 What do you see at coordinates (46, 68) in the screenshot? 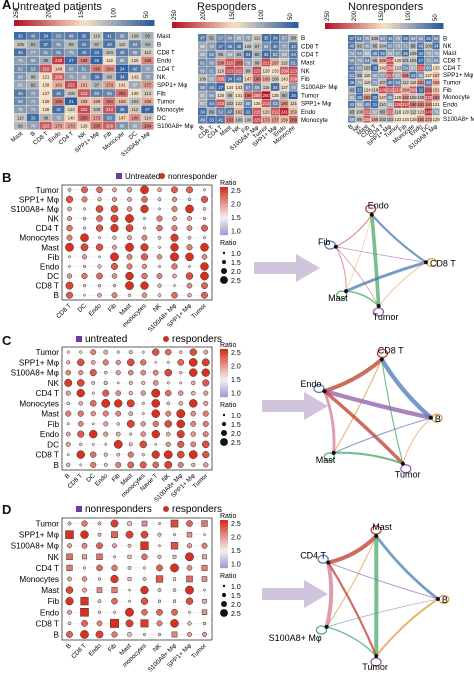
I see `heatmap-value: 215` at bounding box center [46, 68].